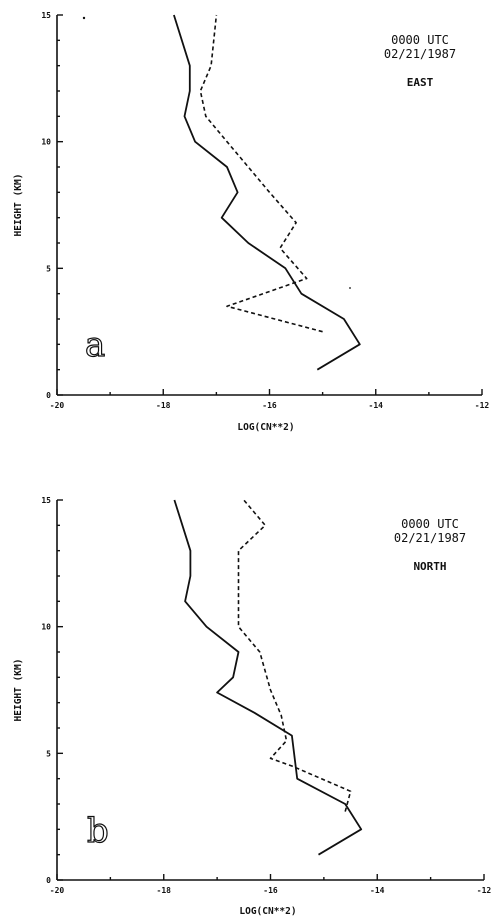 The height and width of the screenshot is (918, 493). What do you see at coordinates (429, 566) in the screenshot?
I see `annotation-direction: NORTH` at bounding box center [429, 566].